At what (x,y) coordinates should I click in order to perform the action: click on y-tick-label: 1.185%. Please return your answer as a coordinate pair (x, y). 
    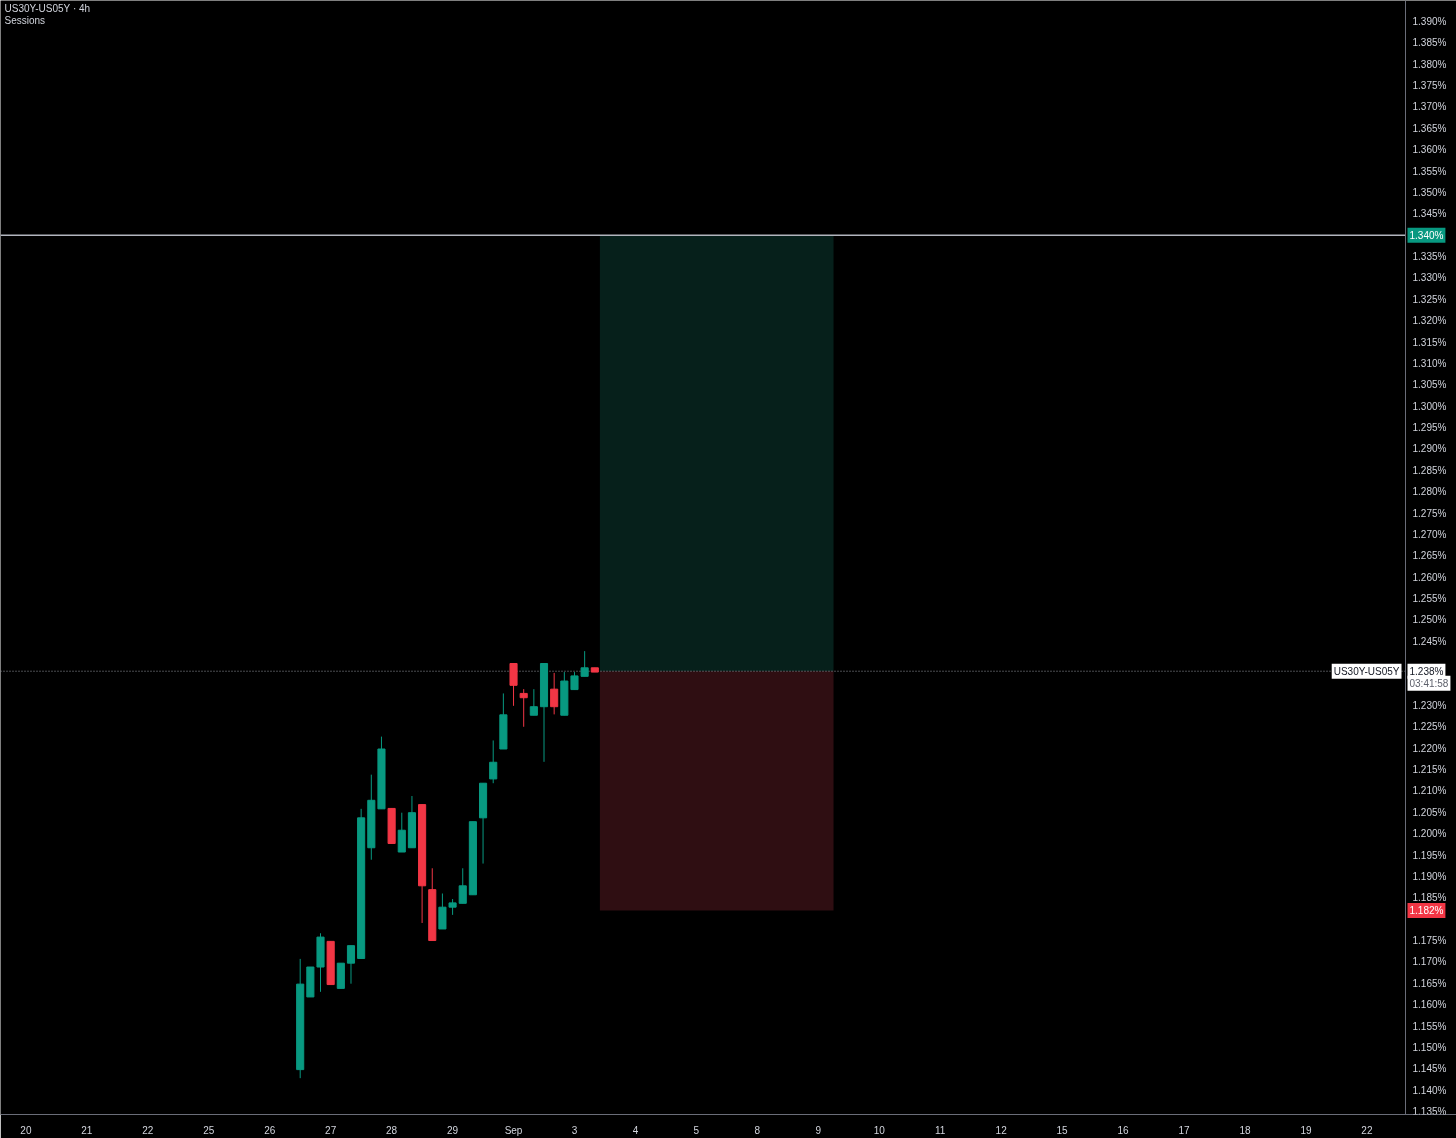
    Looking at the image, I should click on (1429, 898).